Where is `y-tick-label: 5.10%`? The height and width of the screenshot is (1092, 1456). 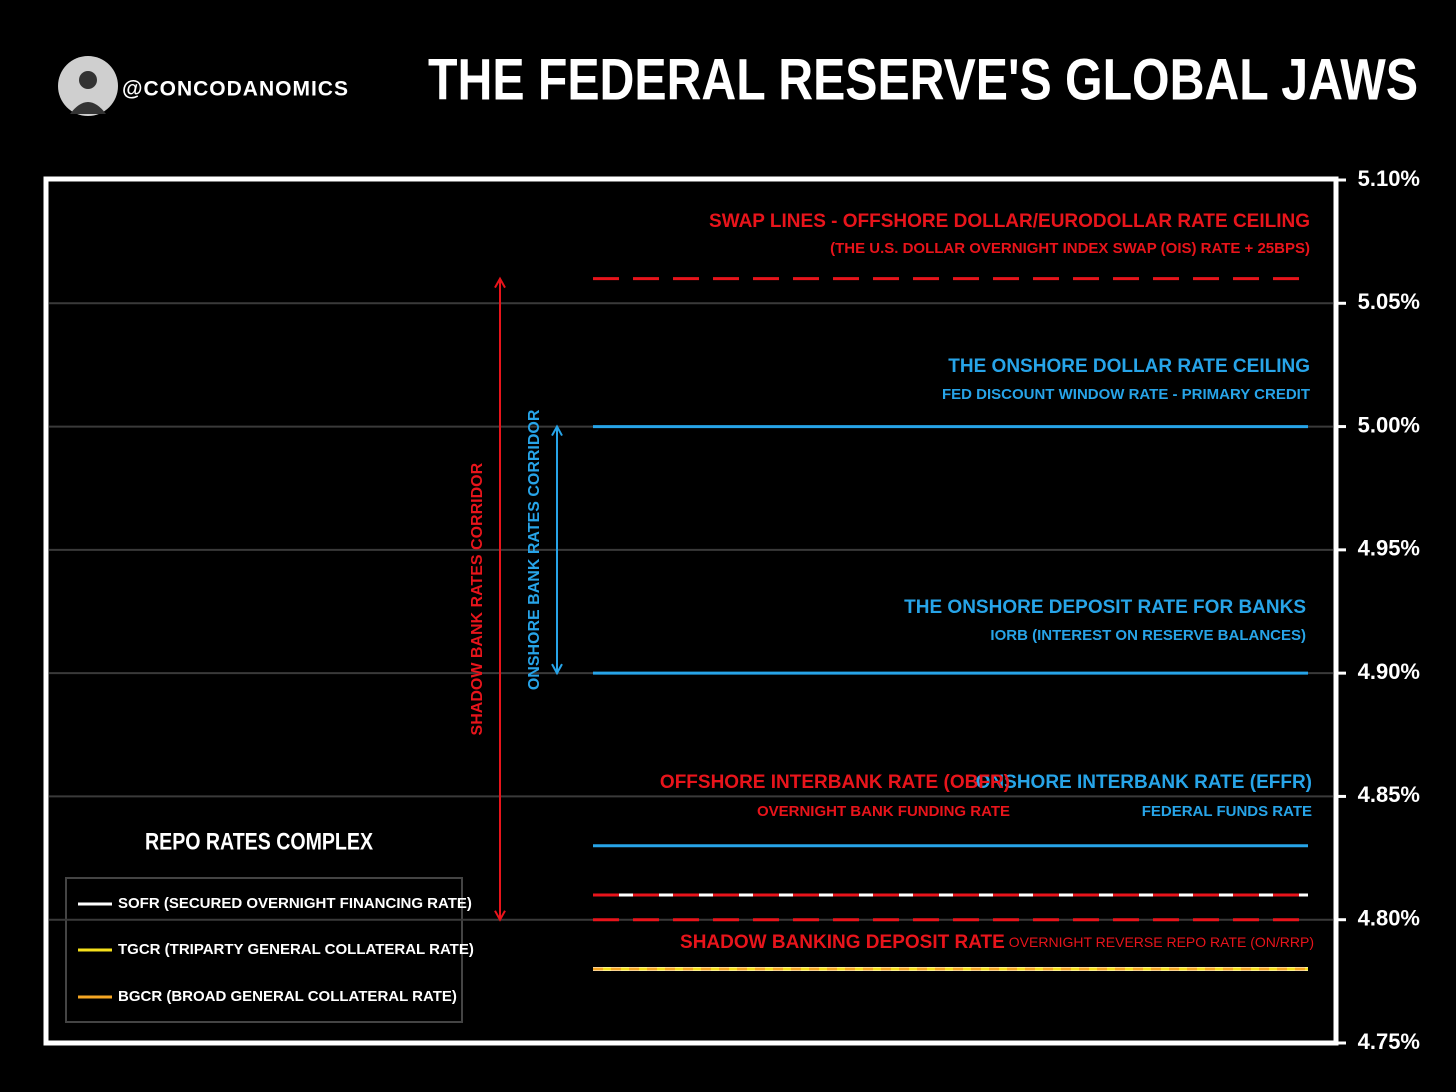
y-tick-label: 5.10% is located at coordinates (1389, 178).